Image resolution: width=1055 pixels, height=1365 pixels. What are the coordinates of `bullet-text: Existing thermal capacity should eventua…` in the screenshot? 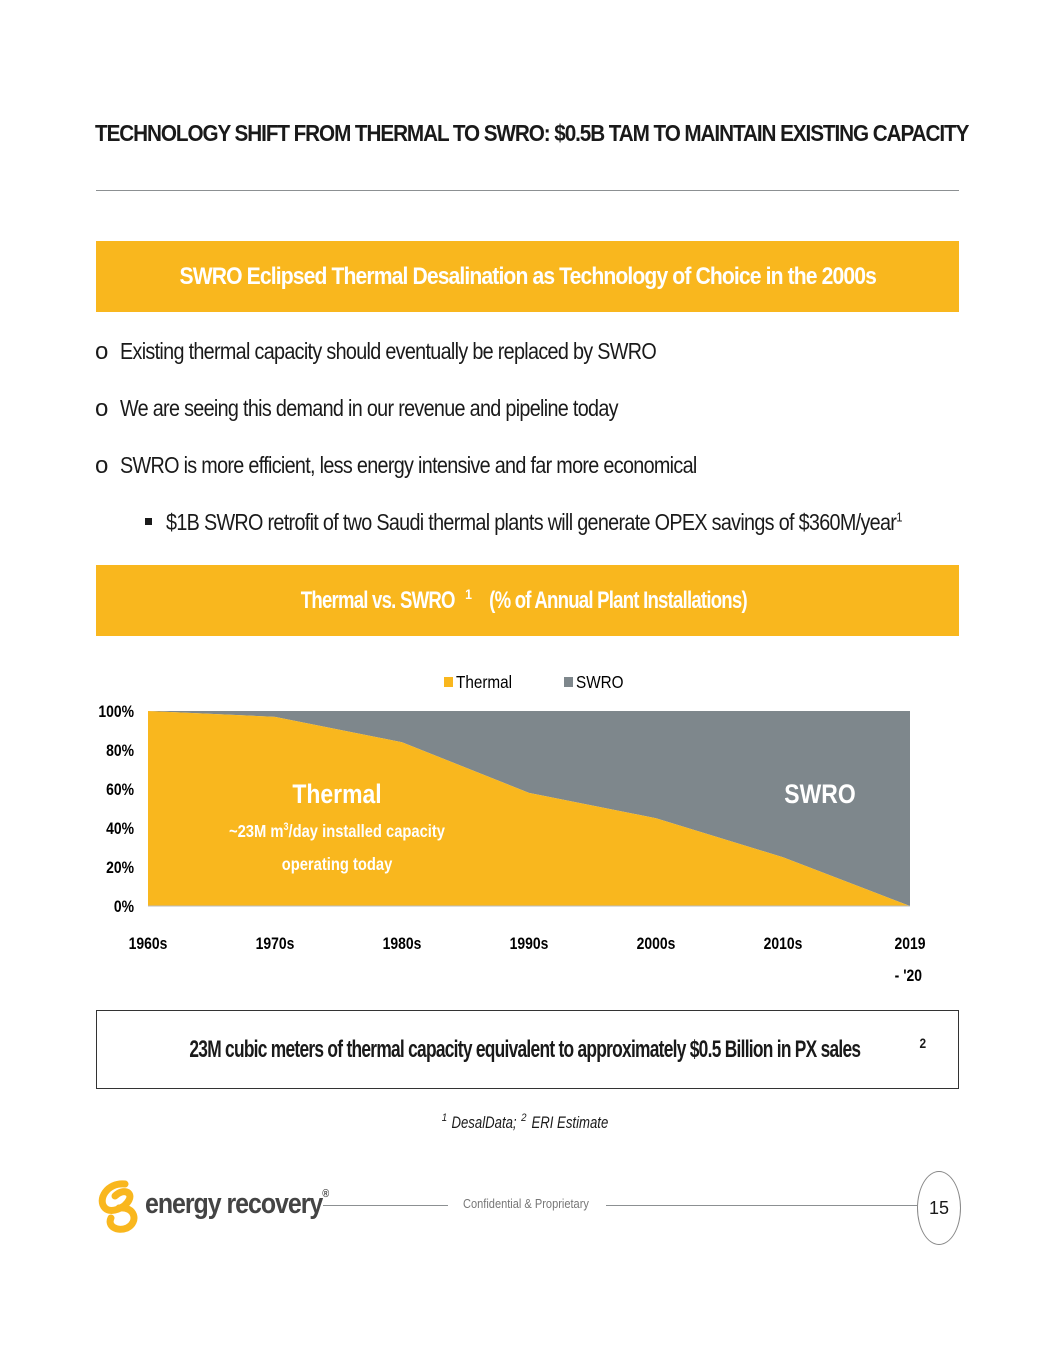 It's located at (388, 351).